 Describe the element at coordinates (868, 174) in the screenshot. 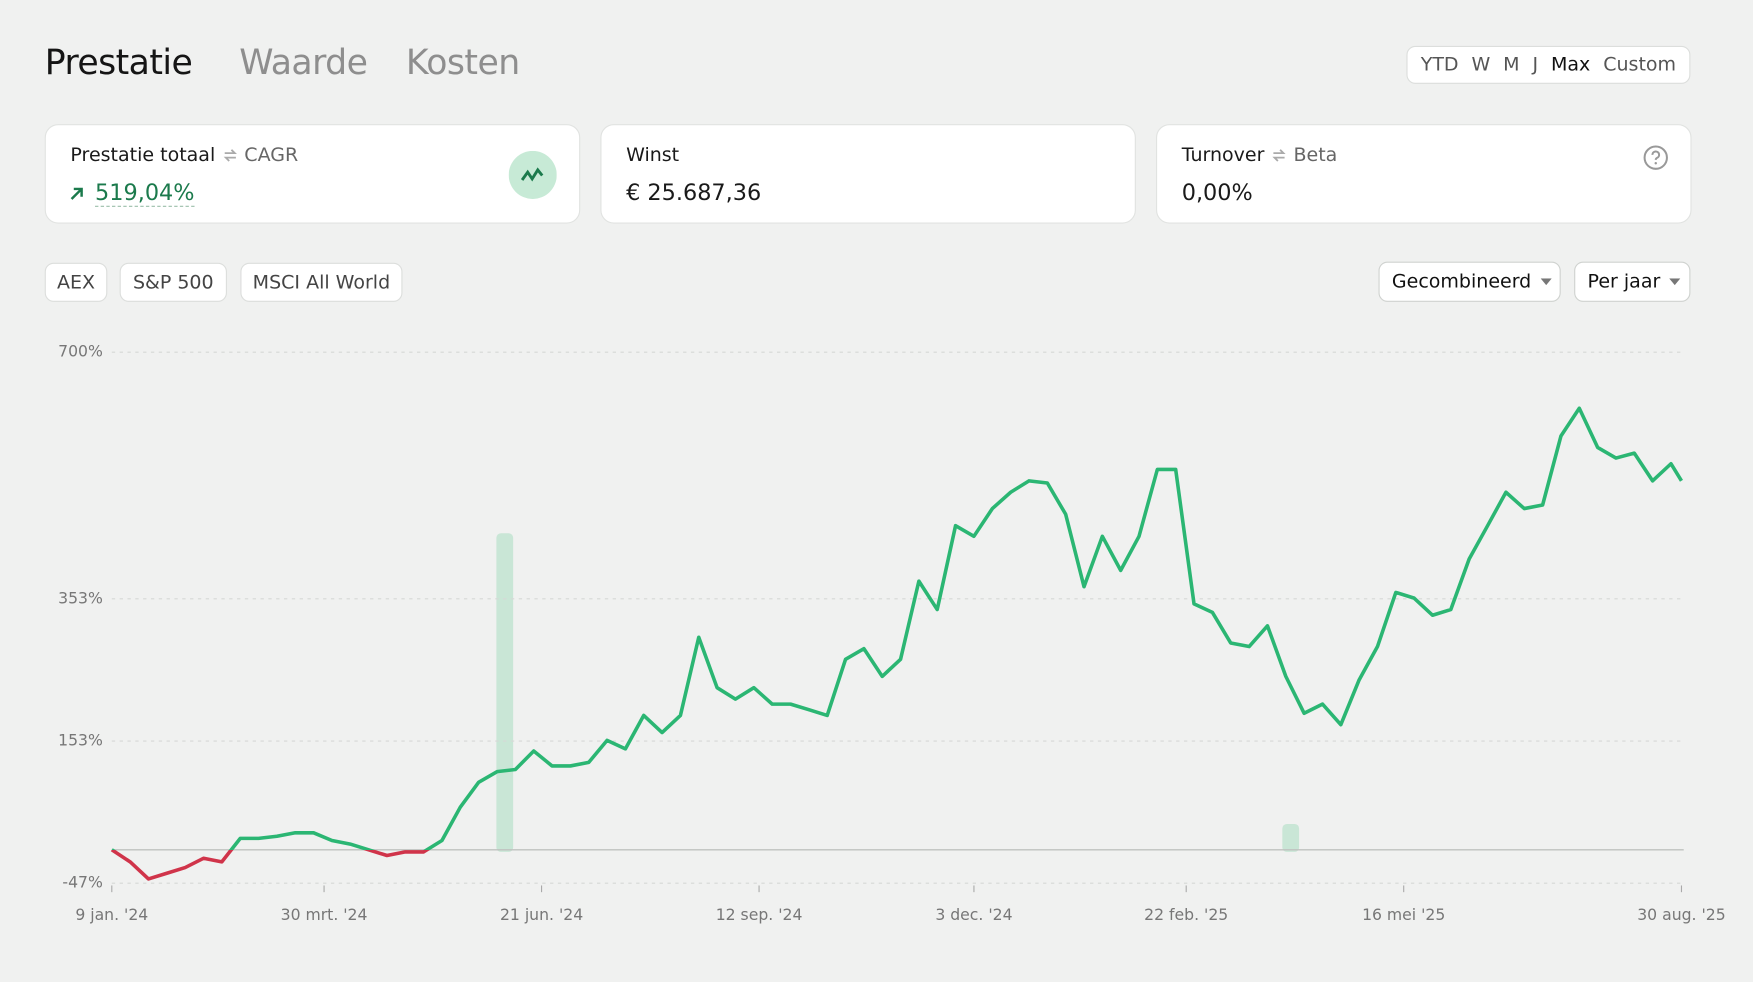

I see `stat-card: Winst € 25.687,36` at that location.